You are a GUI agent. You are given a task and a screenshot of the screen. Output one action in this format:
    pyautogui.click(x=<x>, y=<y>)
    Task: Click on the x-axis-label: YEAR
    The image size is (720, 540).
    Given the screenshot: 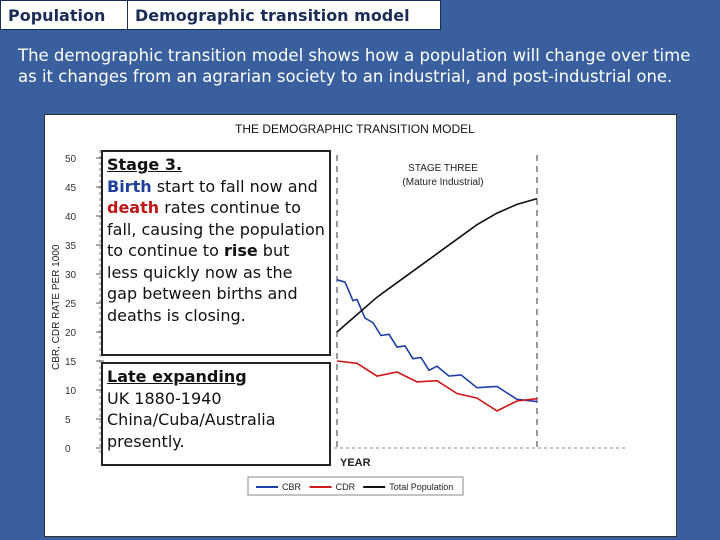 What is the action you would take?
    pyautogui.click(x=355, y=463)
    